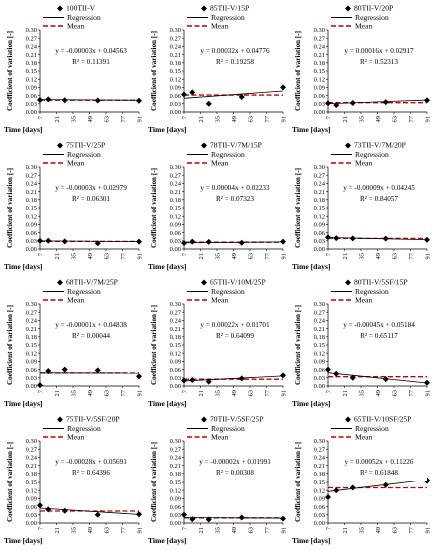 The image size is (432, 550). Describe the element at coordinates (235, 325) in the screenshot. I see `regression-equation: y = 0.00022x + 0.01701` at that location.